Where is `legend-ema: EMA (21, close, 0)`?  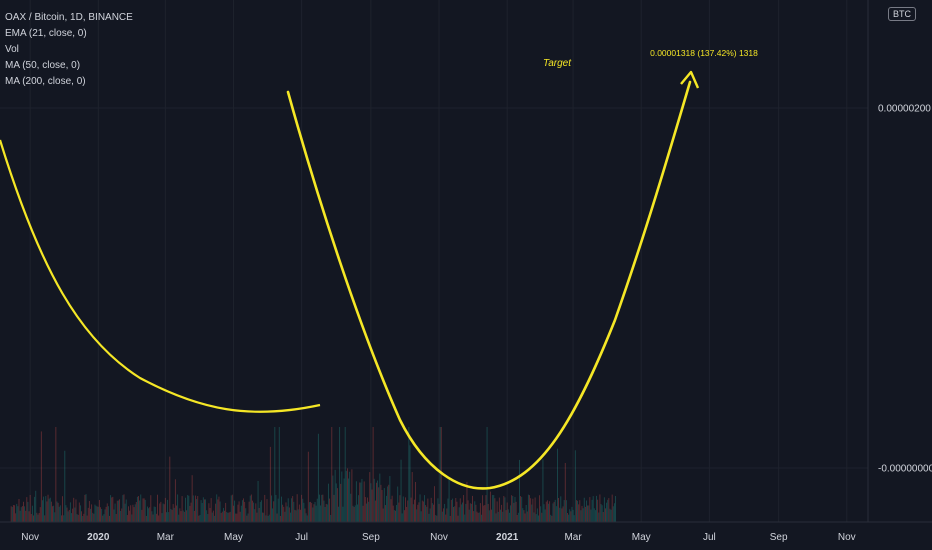
legend-ema: EMA (21, close, 0) is located at coordinates (46, 33).